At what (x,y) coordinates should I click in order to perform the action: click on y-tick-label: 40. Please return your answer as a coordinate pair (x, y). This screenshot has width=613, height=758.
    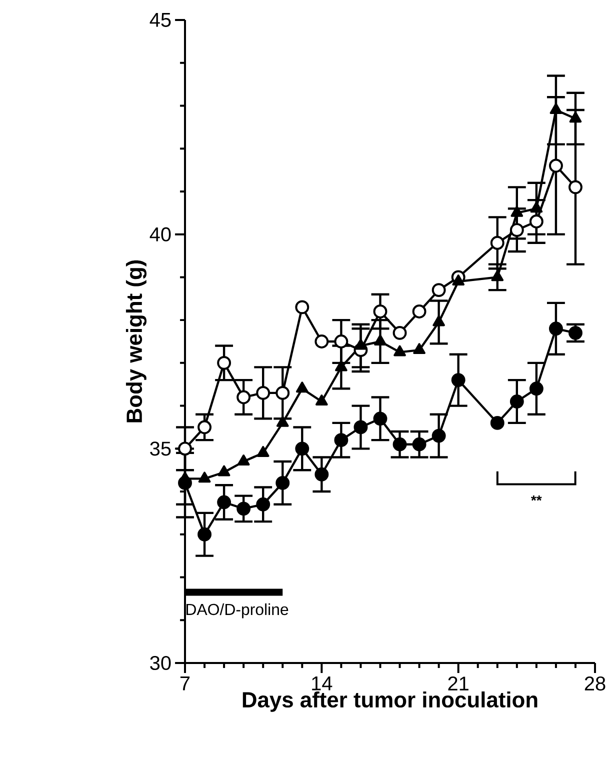
    Looking at the image, I should click on (160, 234).